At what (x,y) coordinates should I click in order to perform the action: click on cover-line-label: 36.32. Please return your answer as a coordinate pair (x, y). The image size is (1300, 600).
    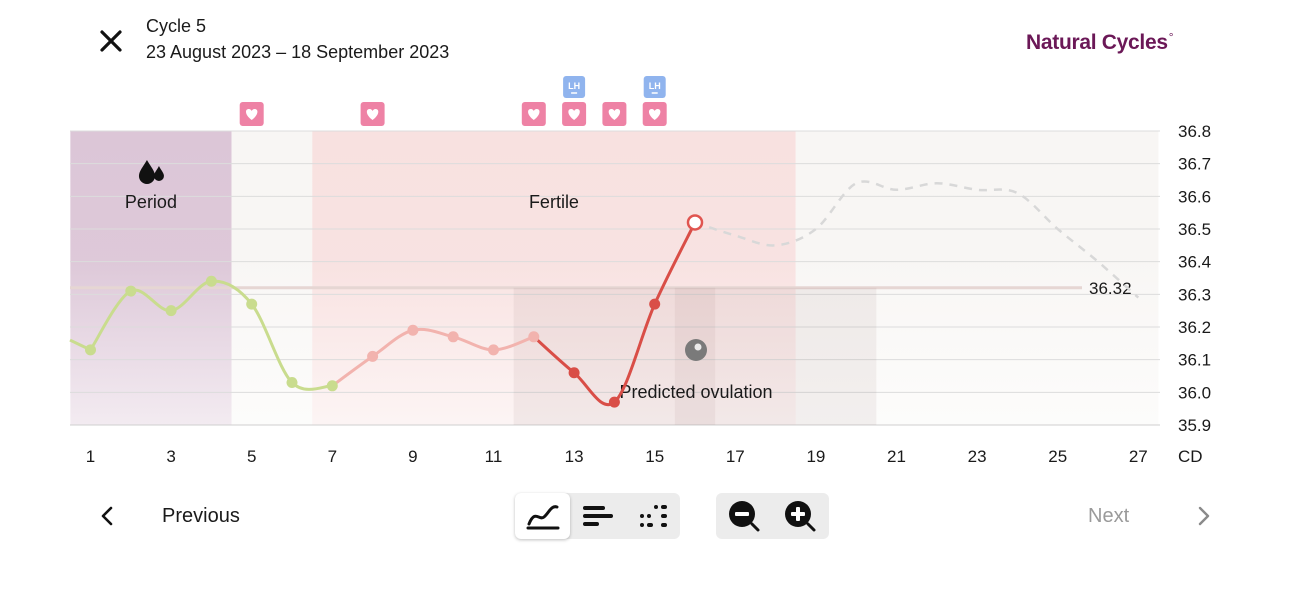
    Looking at the image, I should click on (1110, 288).